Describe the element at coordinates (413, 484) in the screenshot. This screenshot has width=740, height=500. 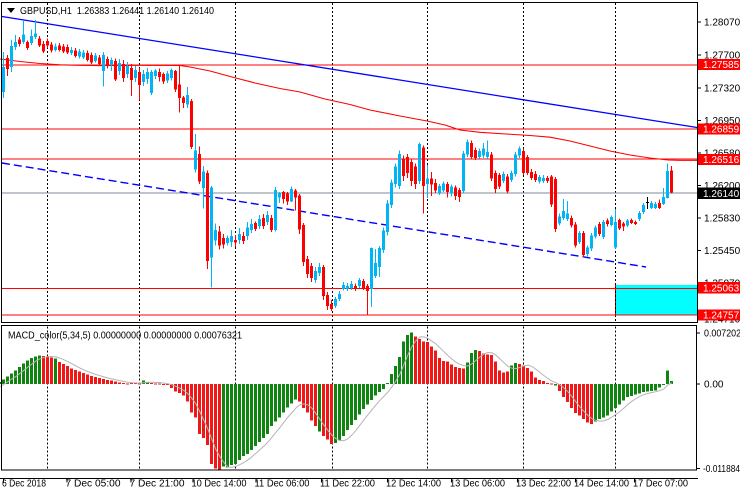
I see `svg-text: 12 Dec 14:00` at that location.